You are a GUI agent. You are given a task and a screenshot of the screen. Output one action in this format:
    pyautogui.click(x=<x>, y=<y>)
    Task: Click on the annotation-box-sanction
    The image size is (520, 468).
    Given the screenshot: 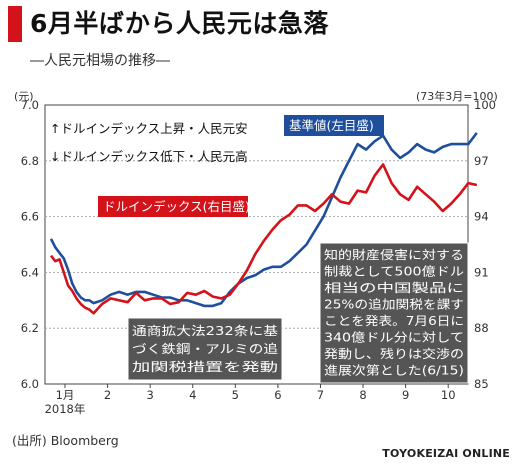 What is the action you would take?
    pyautogui.click(x=394, y=313)
    